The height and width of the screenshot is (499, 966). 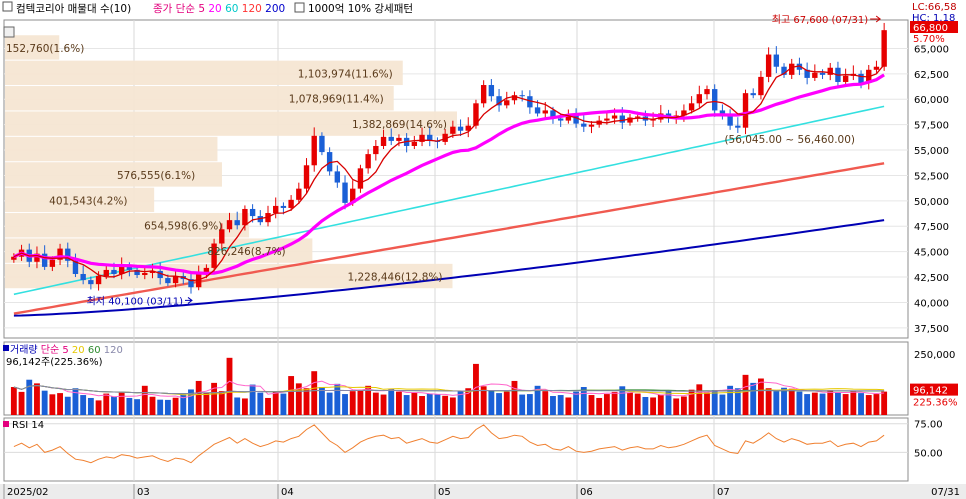 I want to click on volume-panel-frame, so click(x=456, y=378).